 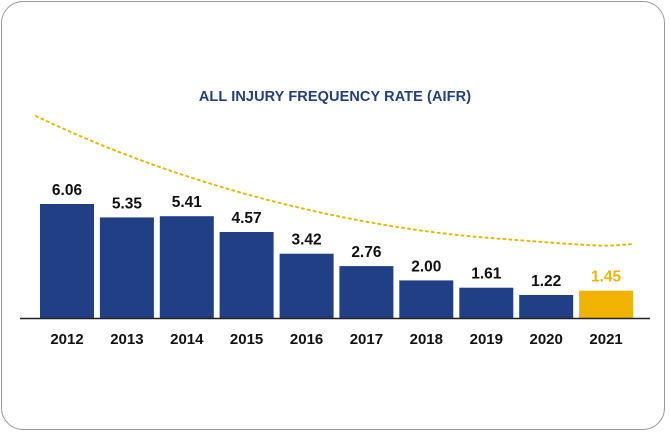 What do you see at coordinates (306, 339) in the screenshot?
I see `x-tick-label-2016: 2016` at bounding box center [306, 339].